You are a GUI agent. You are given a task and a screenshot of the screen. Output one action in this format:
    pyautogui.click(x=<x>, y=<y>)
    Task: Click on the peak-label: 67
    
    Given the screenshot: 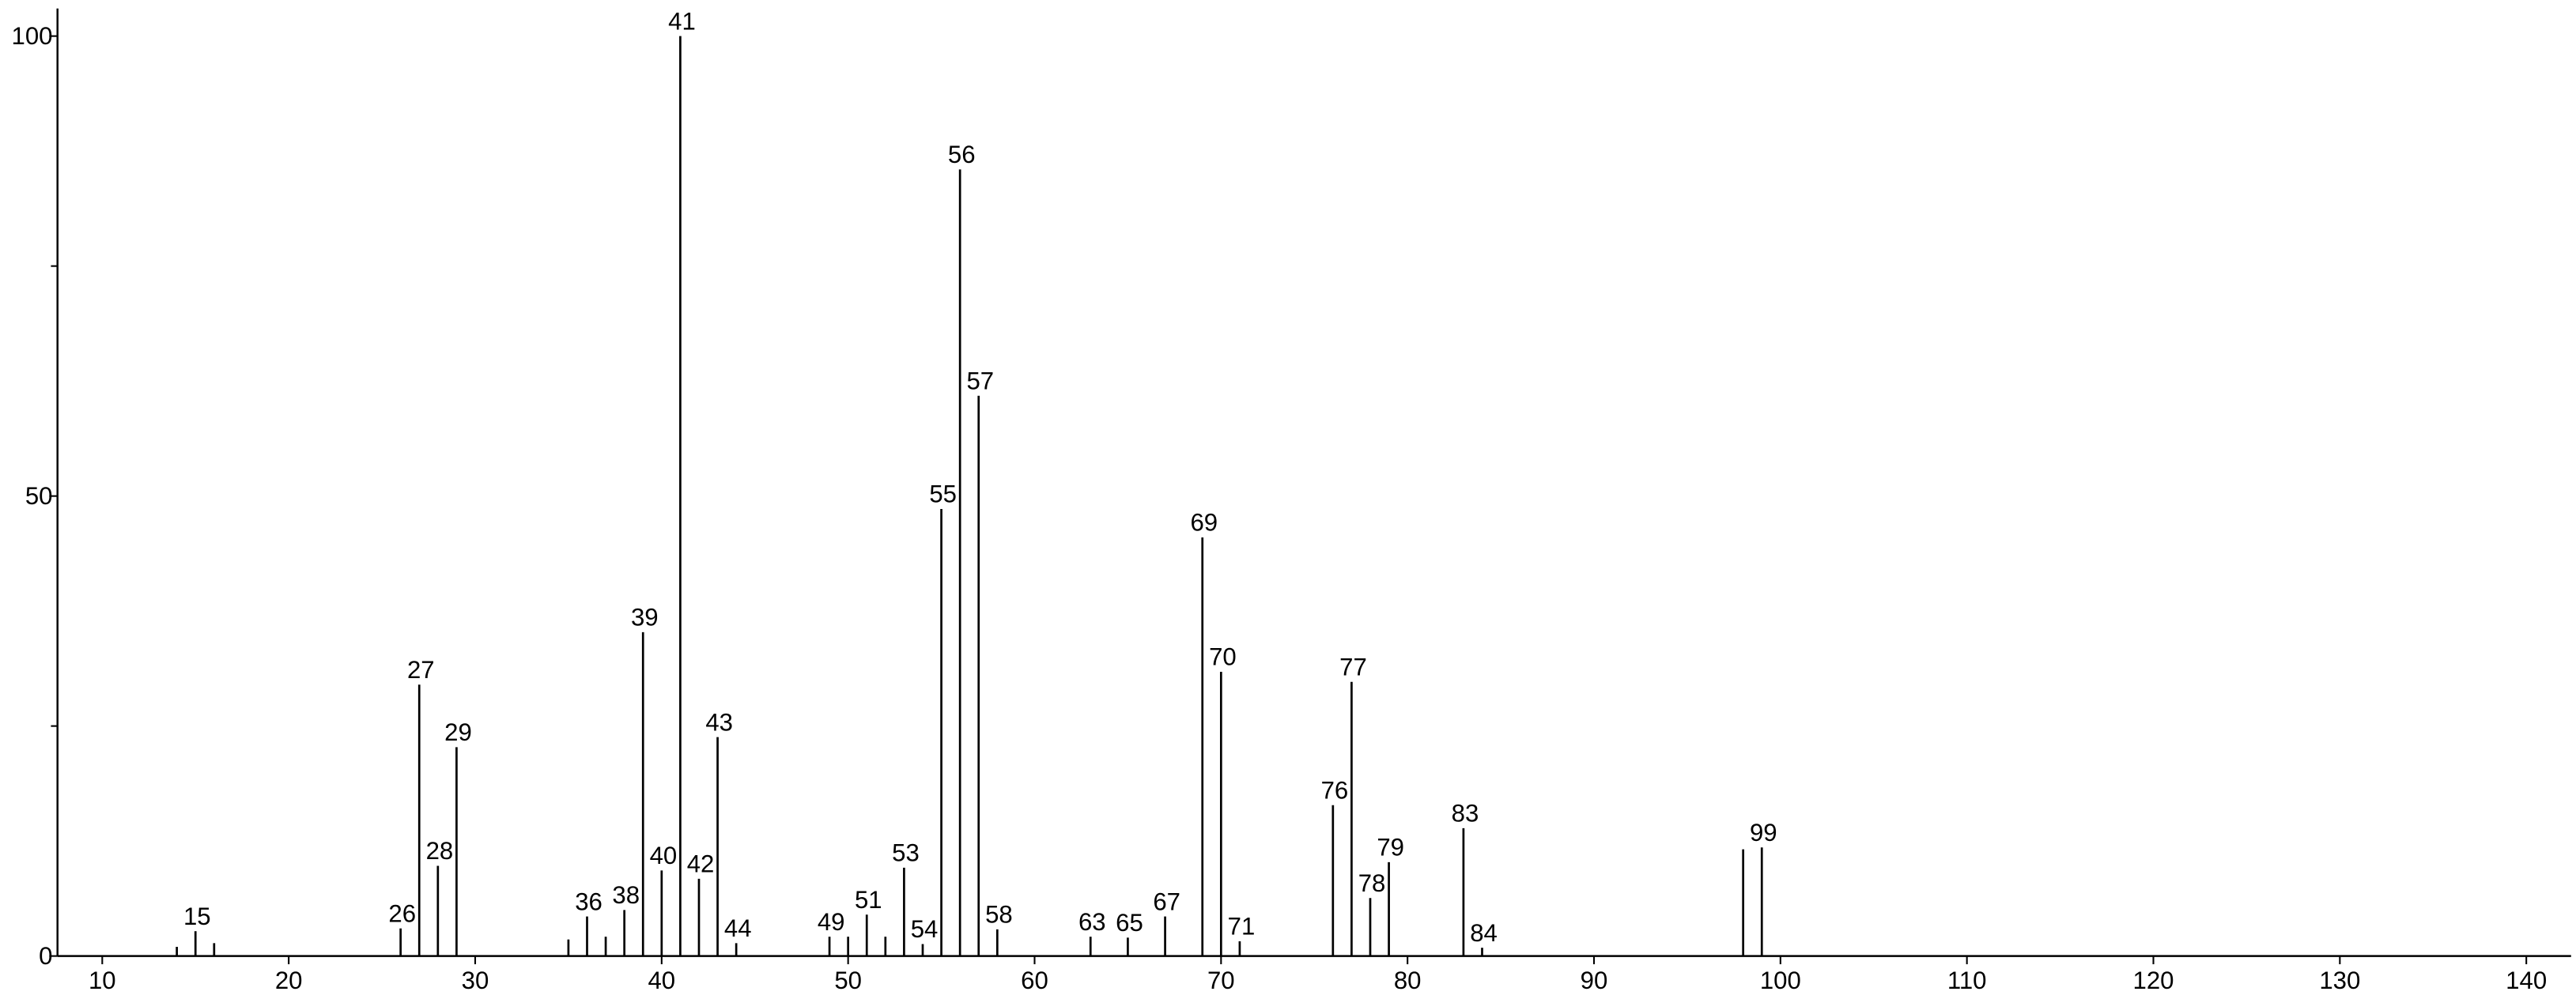 What is the action you would take?
    pyautogui.click(x=1166, y=901)
    